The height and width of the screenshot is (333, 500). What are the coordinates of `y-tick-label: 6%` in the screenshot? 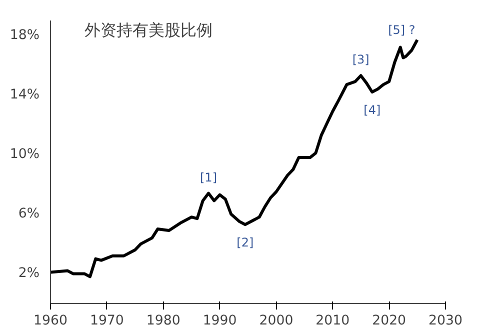 It's located at (29, 214).